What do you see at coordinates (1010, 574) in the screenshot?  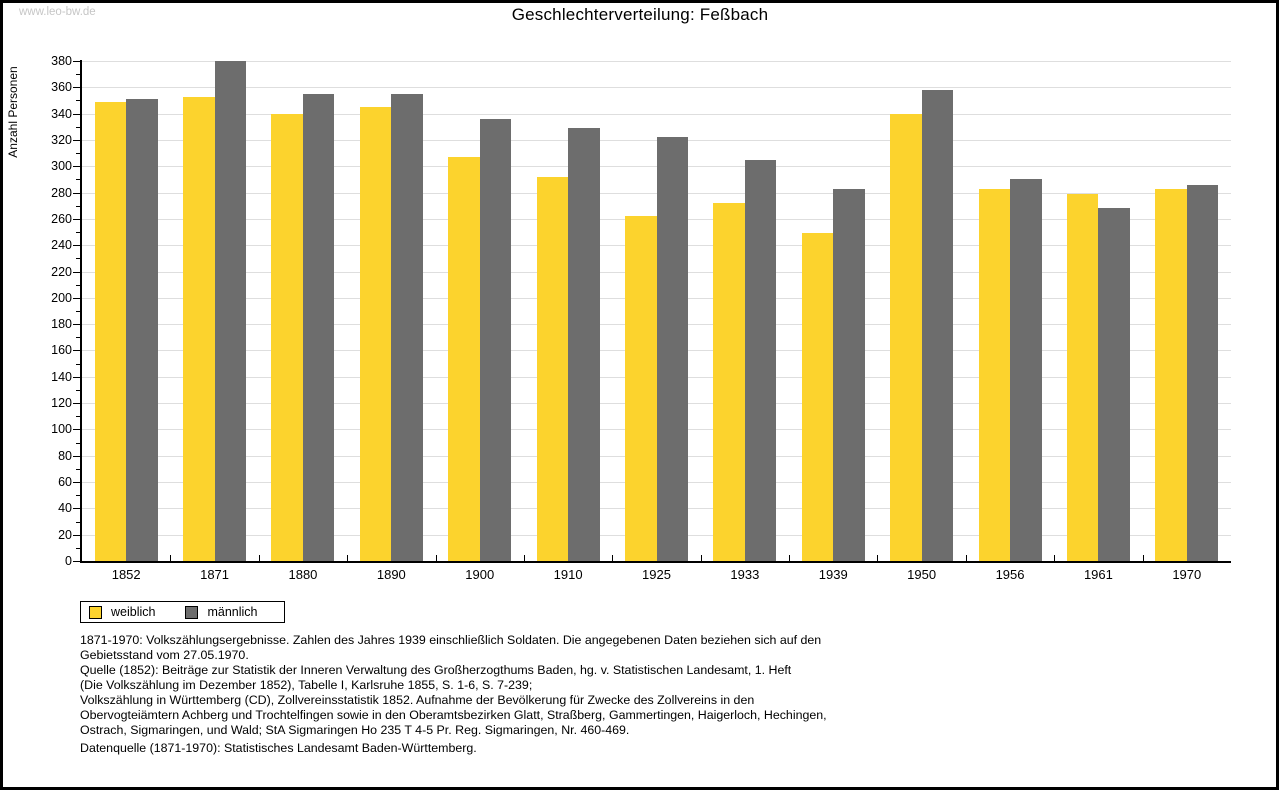 I see `x-axis-label: 1956` at bounding box center [1010, 574].